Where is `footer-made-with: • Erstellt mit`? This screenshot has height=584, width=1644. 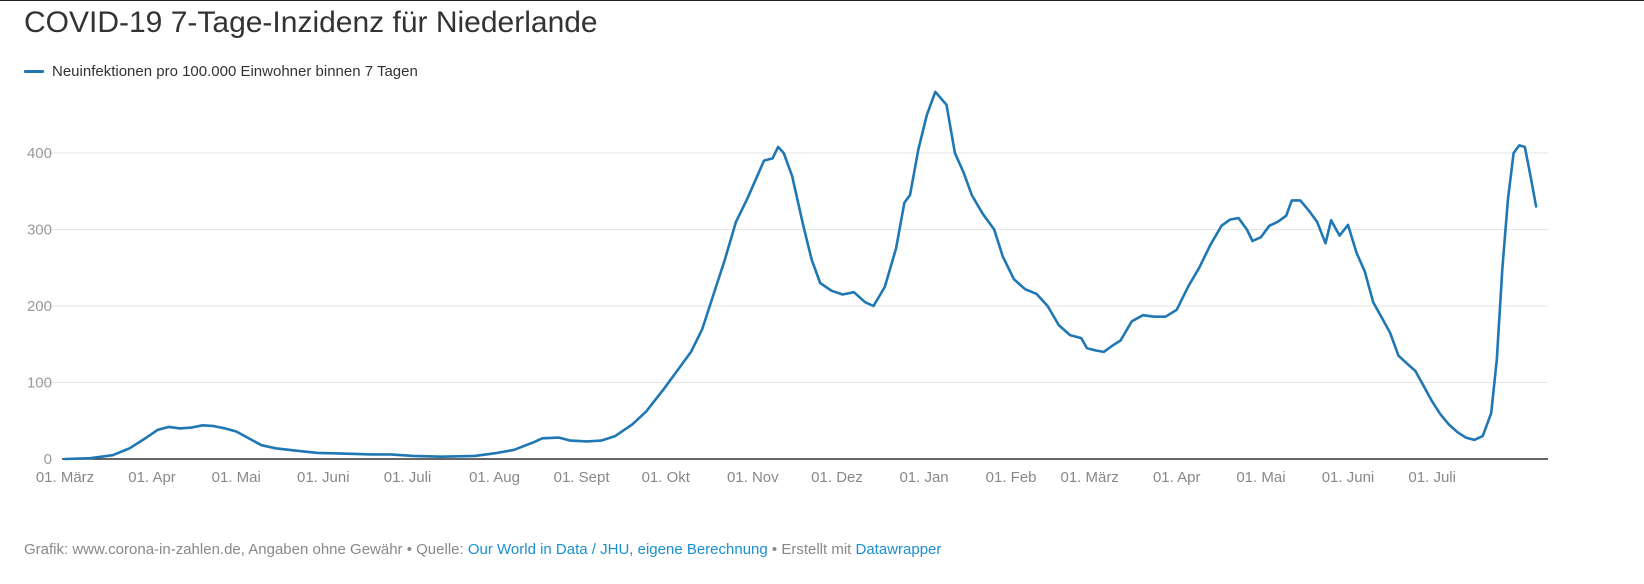 footer-made-with: • Erstellt mit is located at coordinates (811, 549).